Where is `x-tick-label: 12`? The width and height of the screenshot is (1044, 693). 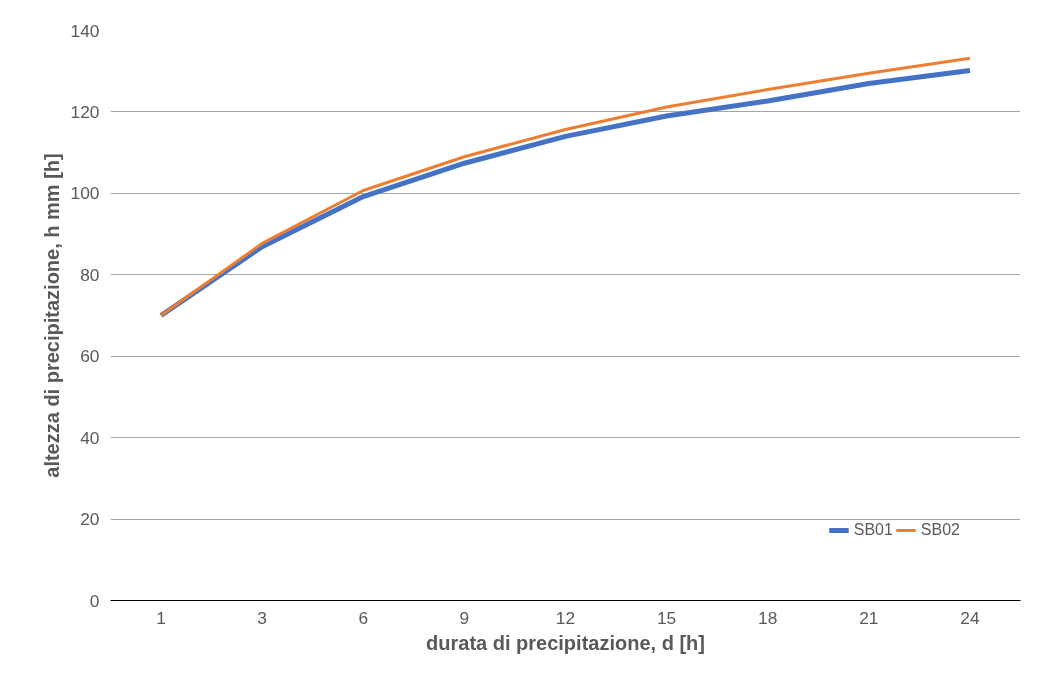 x-tick-label: 12 is located at coordinates (565, 617).